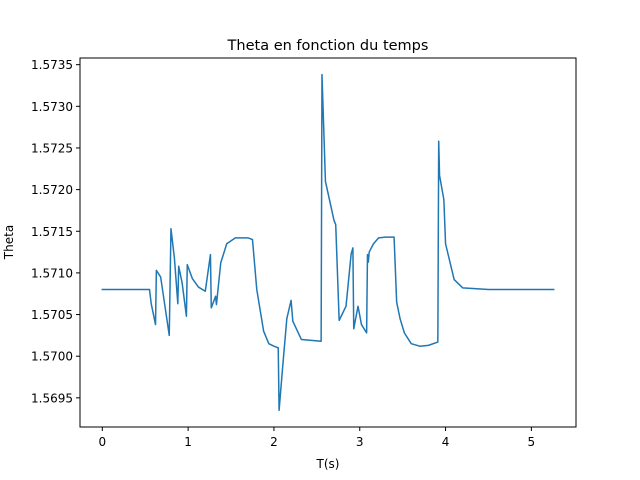 This screenshot has width=640, height=480. Describe the element at coordinates (102, 442) in the screenshot. I see `x-tick-label: 0` at that location.